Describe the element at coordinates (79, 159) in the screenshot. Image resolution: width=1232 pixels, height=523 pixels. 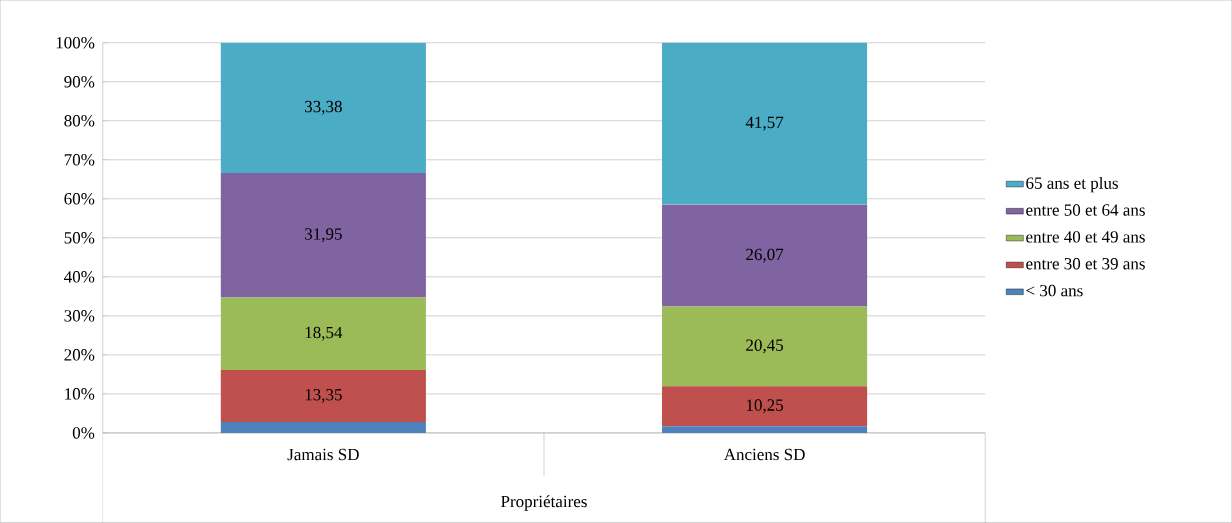
I see `y-tick-label: 70%` at that location.